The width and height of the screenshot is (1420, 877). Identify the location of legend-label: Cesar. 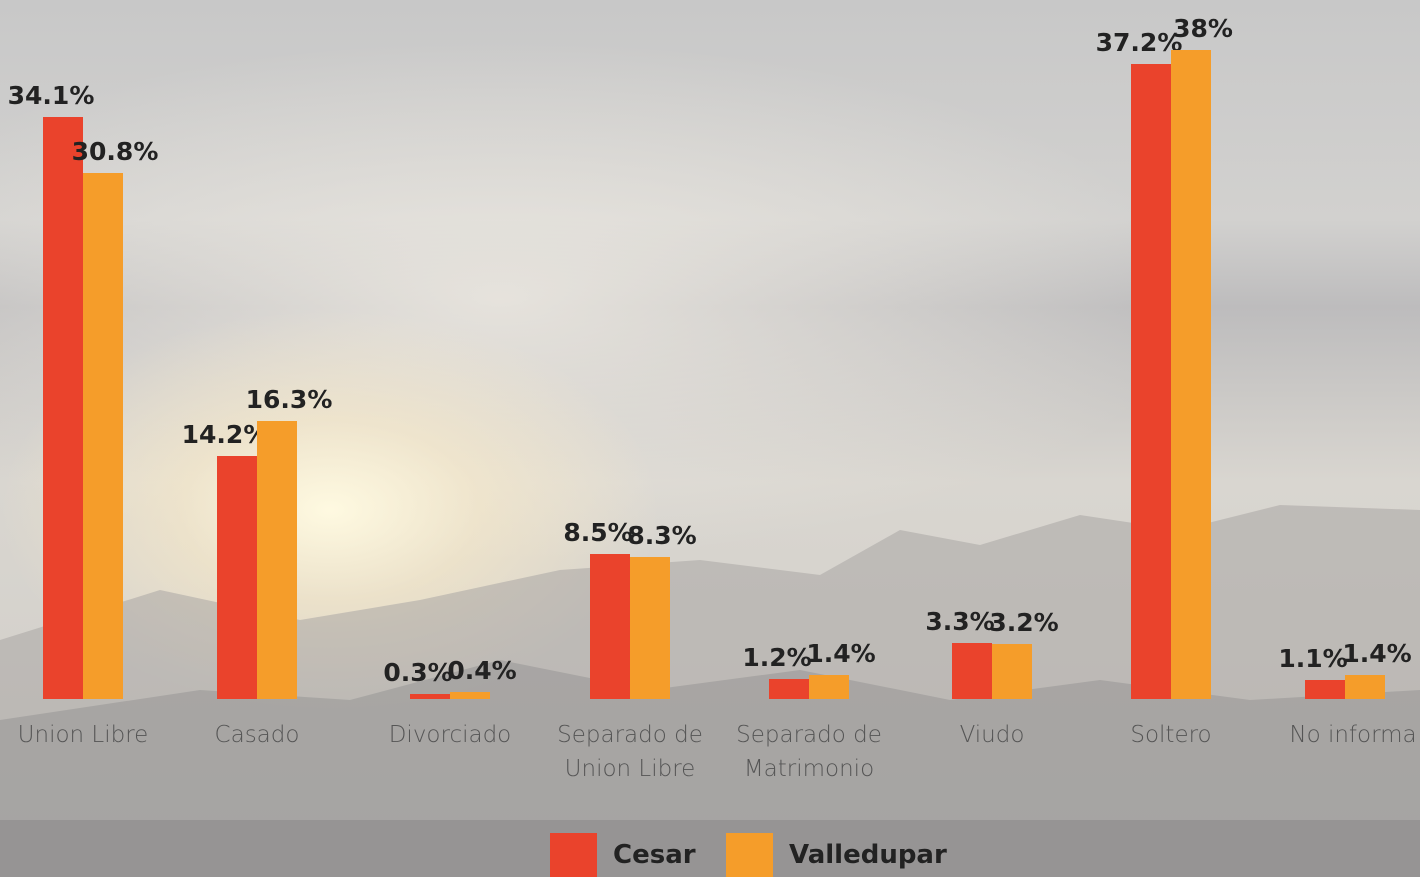
(654, 855).